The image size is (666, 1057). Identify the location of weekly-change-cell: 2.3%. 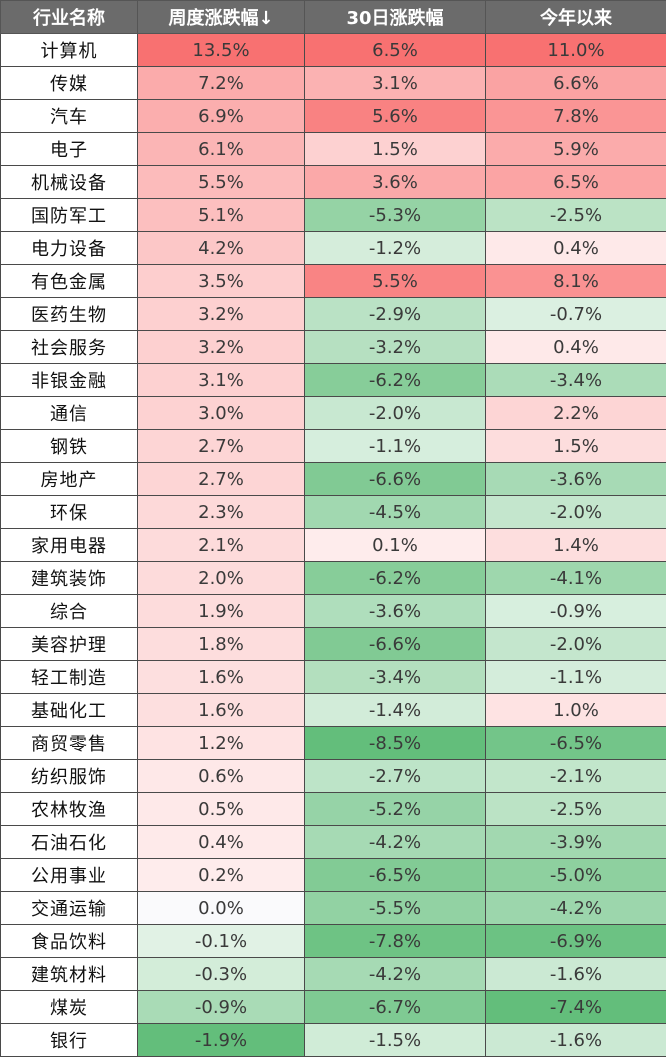
(221, 512).